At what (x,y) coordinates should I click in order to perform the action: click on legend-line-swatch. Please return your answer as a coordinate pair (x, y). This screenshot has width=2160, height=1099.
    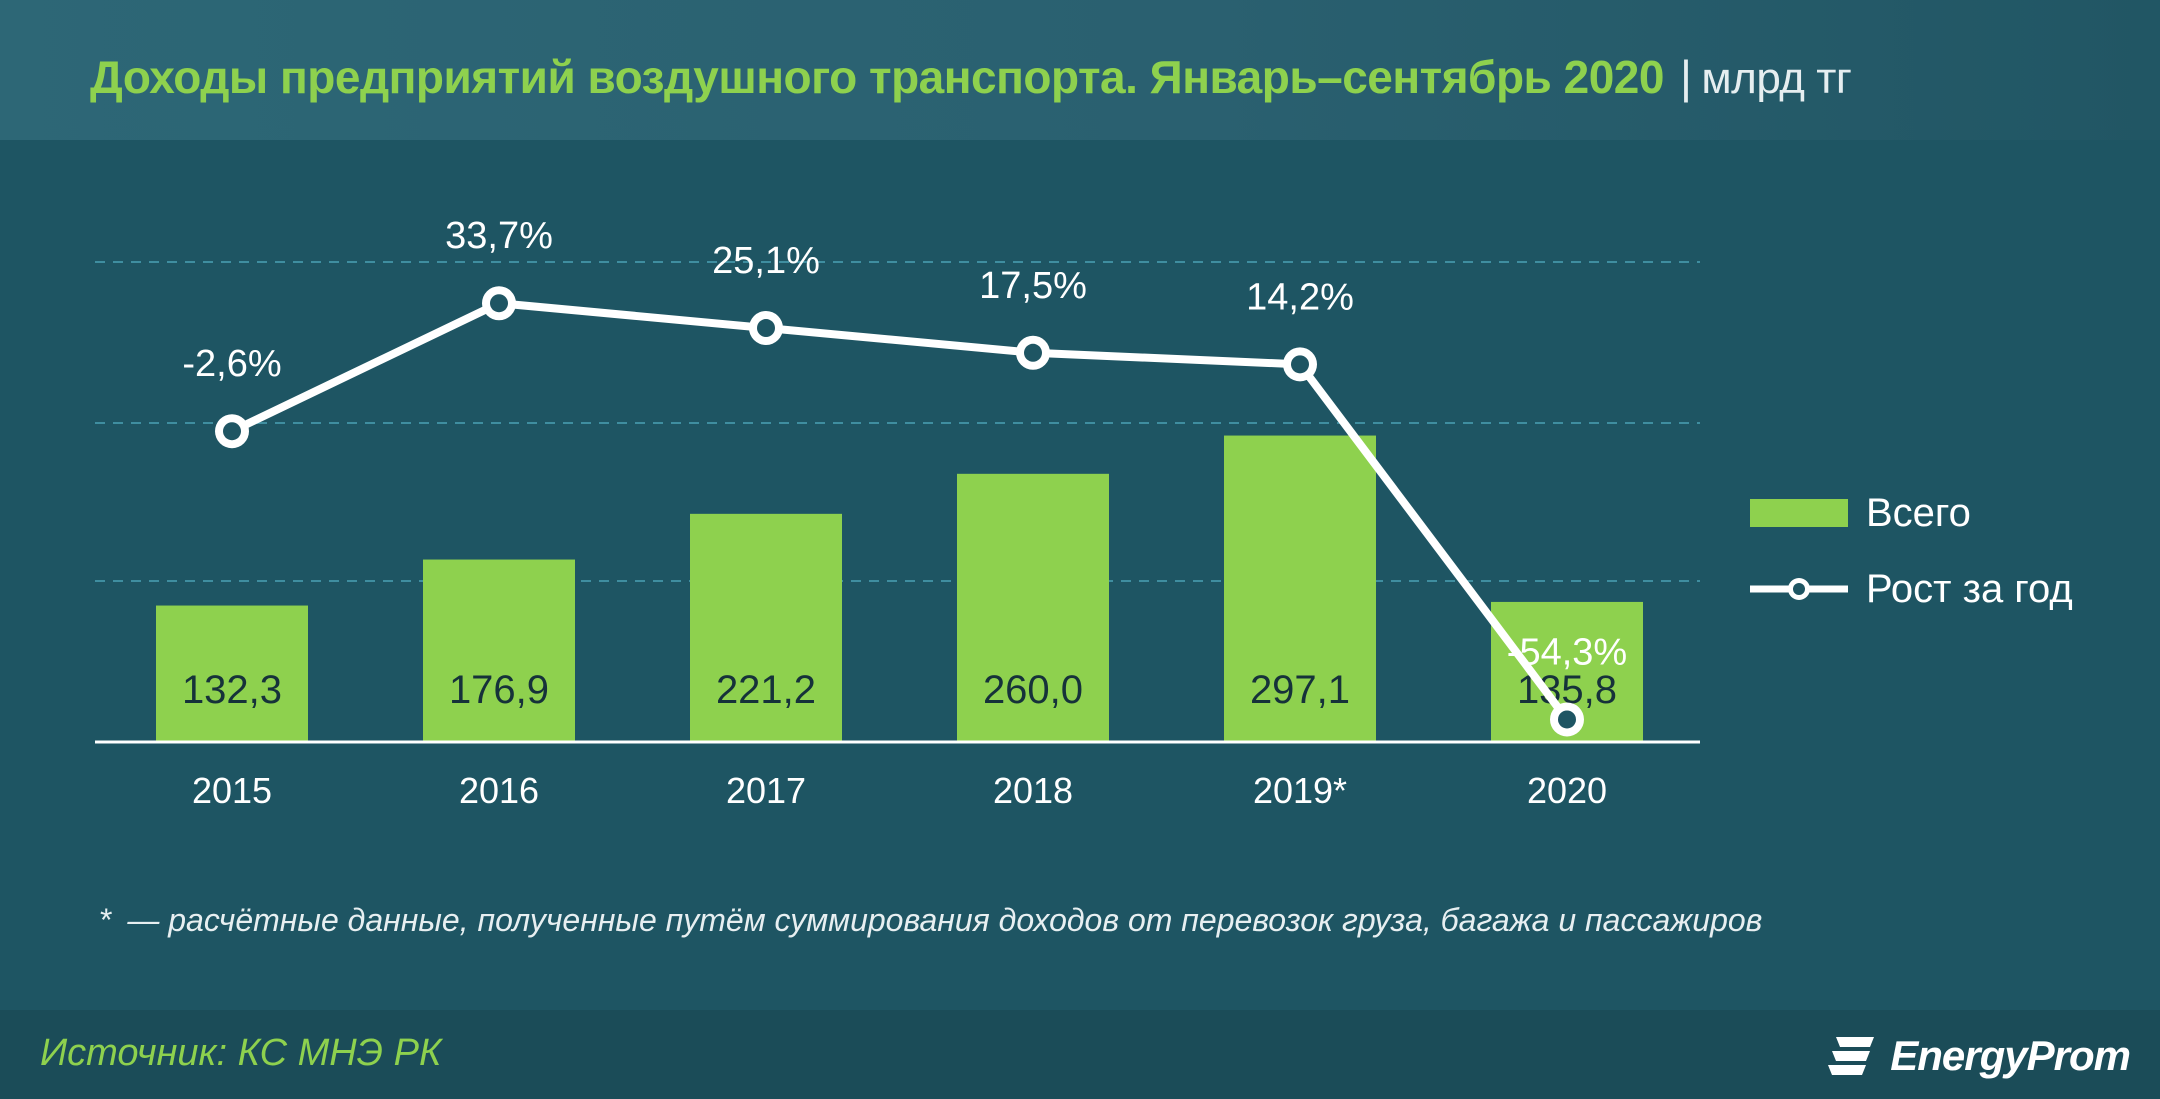
    Looking at the image, I should click on (1799, 589).